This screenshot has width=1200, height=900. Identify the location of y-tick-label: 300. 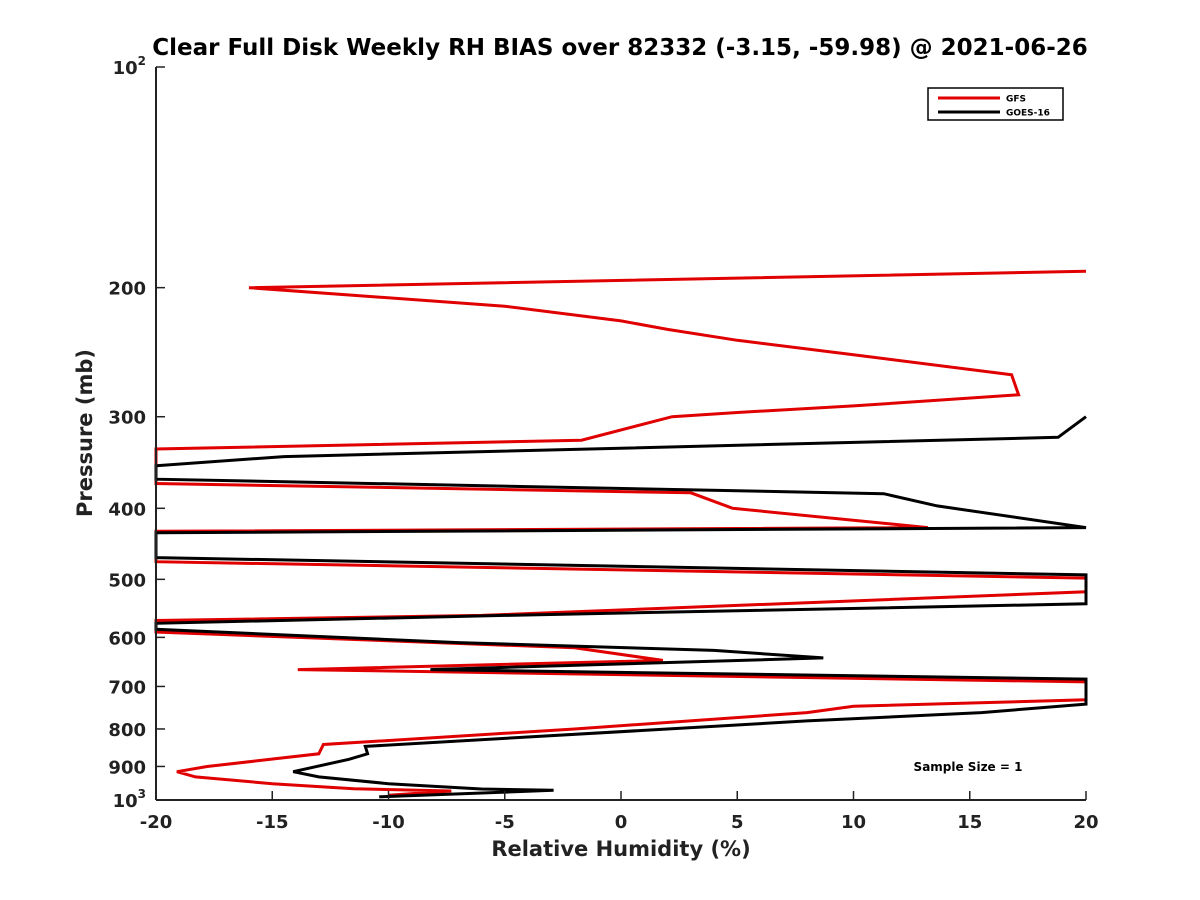
(127, 418).